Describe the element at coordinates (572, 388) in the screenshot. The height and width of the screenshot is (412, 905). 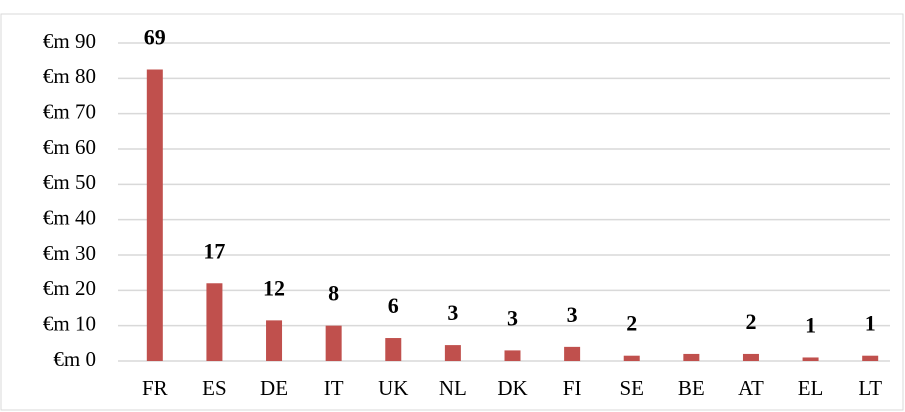
I see `x-tick-label: FI` at that location.